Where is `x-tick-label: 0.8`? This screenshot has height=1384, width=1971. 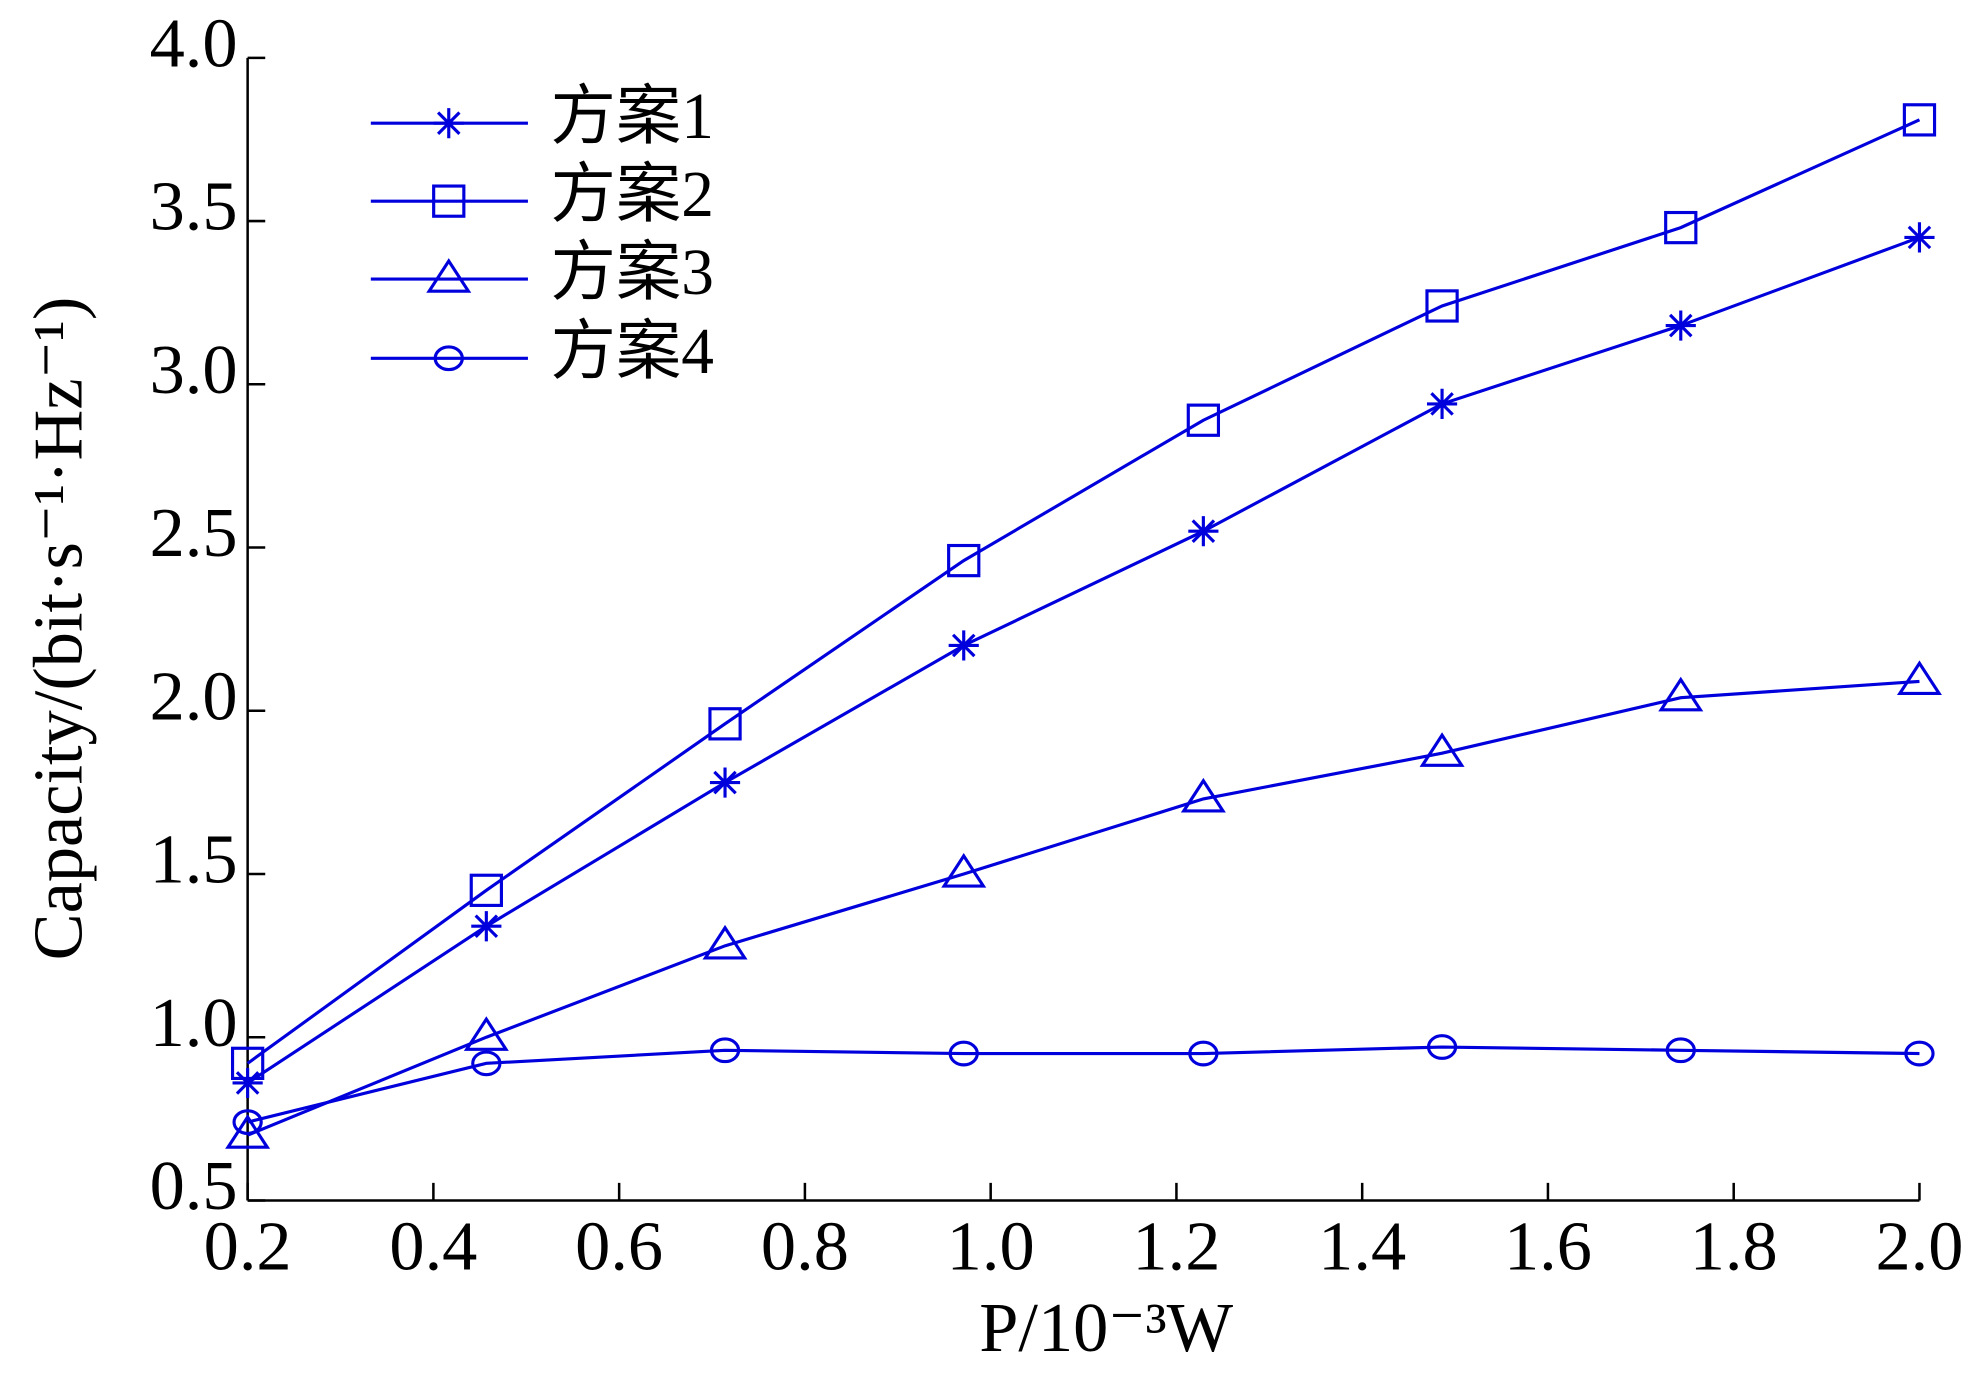 x-tick-label: 0.8 is located at coordinates (805, 1246).